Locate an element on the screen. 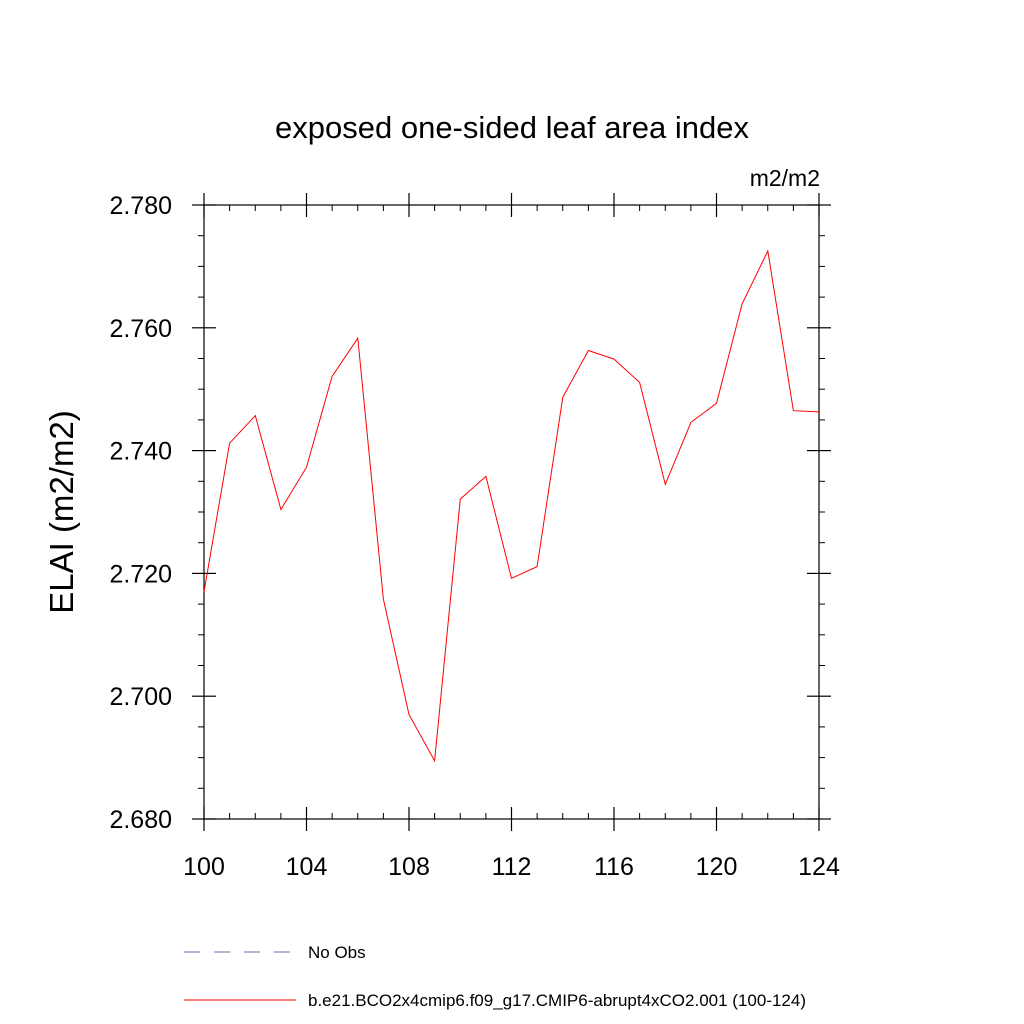  x-tick-label: 100 is located at coordinates (204, 867).